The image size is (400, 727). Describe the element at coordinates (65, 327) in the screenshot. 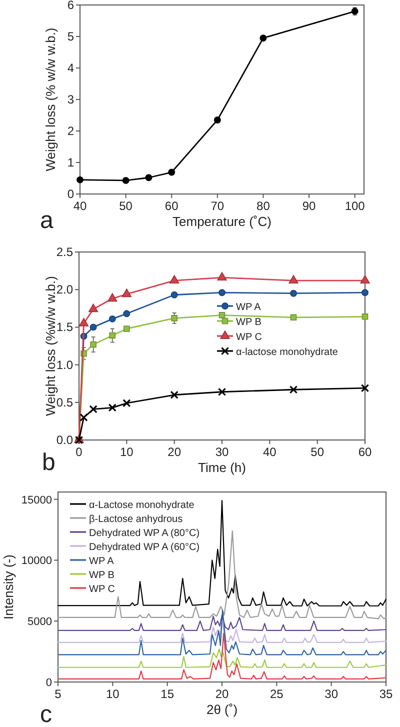

I see `y-tick-label: 1.5` at that location.